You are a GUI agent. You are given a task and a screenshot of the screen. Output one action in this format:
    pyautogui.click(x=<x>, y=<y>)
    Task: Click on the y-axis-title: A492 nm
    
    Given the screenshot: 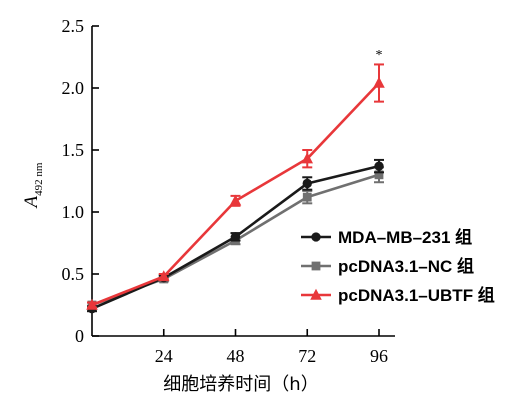 What is the action you would take?
    pyautogui.click(x=33, y=185)
    